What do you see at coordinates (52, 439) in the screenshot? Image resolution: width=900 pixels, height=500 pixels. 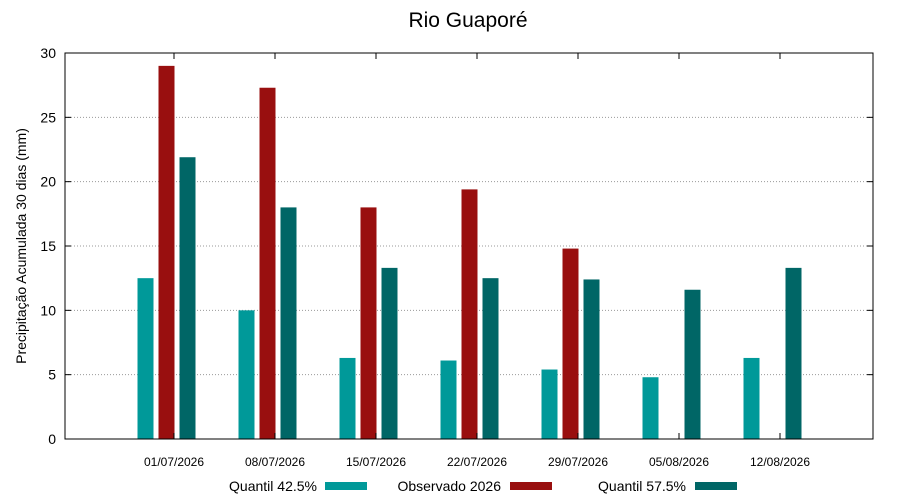 I see `y-tick-label: 0` at bounding box center [52, 439].